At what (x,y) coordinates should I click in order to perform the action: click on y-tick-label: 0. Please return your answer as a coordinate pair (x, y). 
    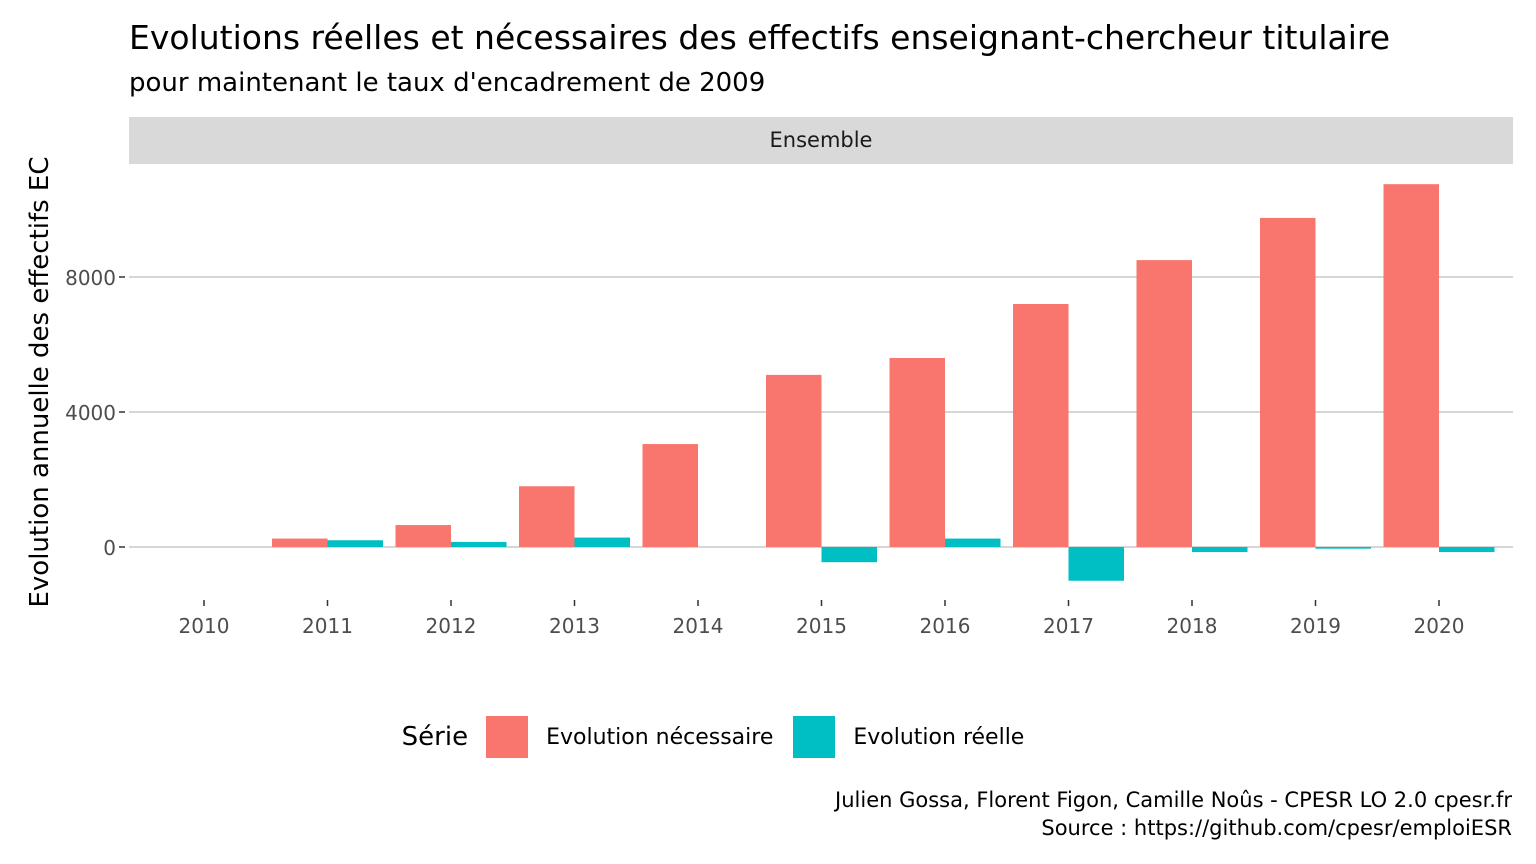
    Looking at the image, I should click on (109, 548).